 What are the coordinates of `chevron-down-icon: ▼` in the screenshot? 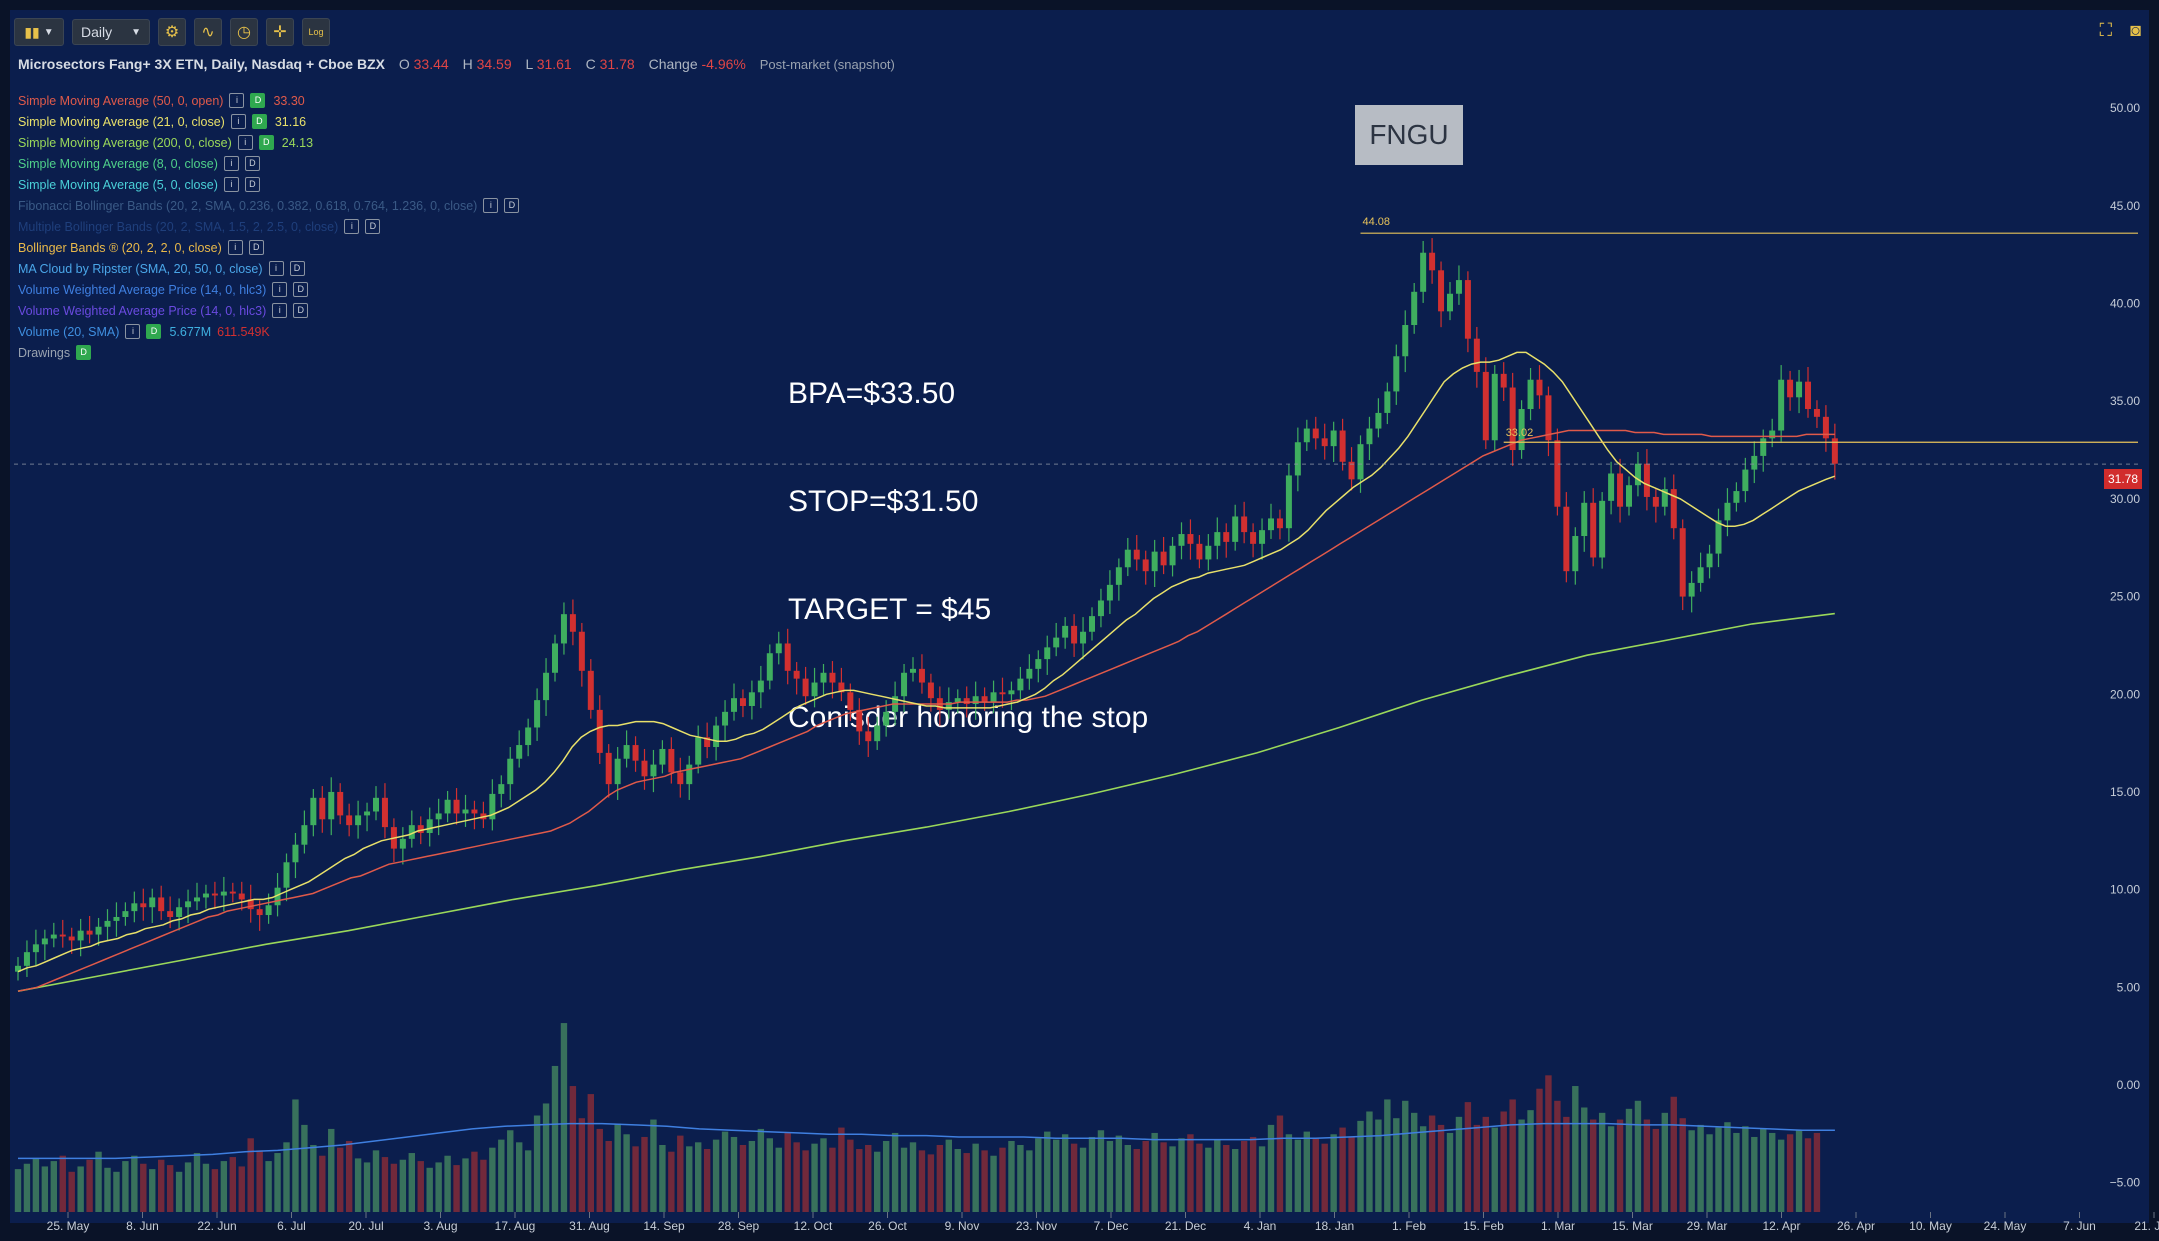 It's located at (48, 32).